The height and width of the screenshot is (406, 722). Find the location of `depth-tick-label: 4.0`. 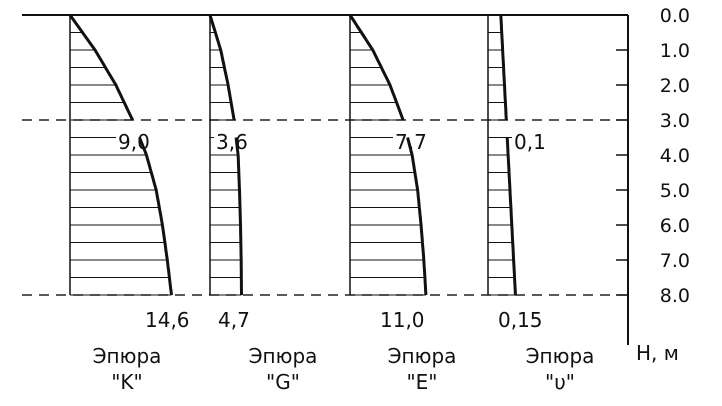

depth-tick-label: 4.0 is located at coordinates (675, 156).